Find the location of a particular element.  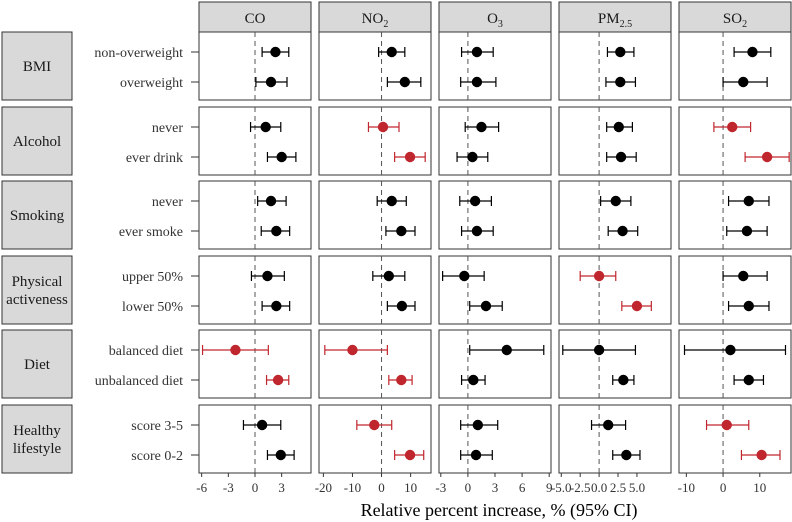

x-tick-label: 0.0 is located at coordinates (599, 487).